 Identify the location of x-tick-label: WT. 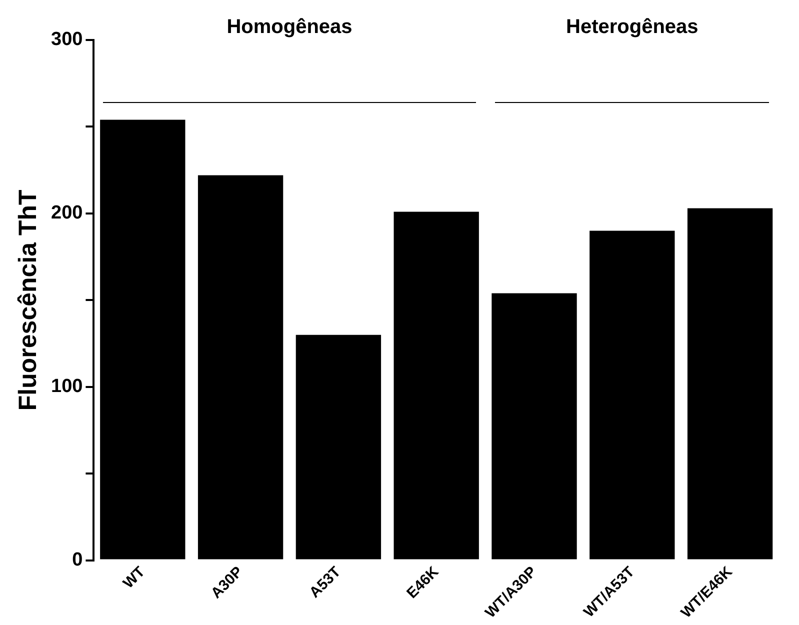
(134, 577).